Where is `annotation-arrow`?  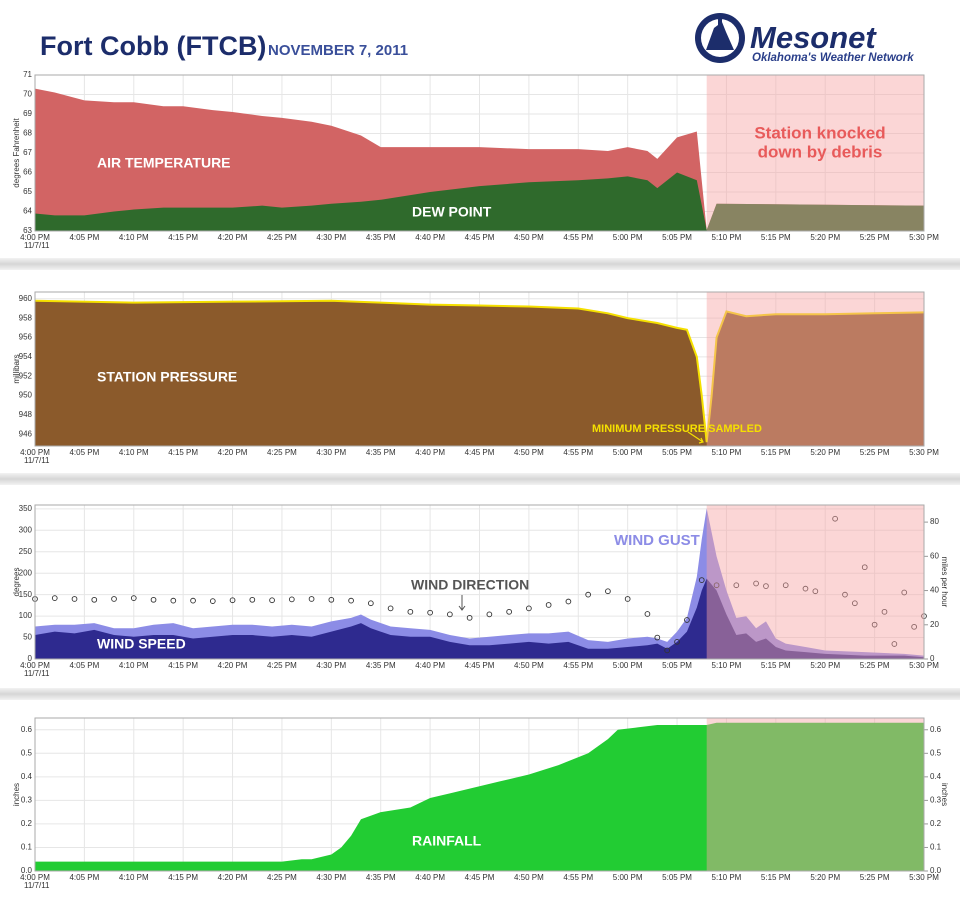
annotation-arrow is located at coordinates (695, 437).